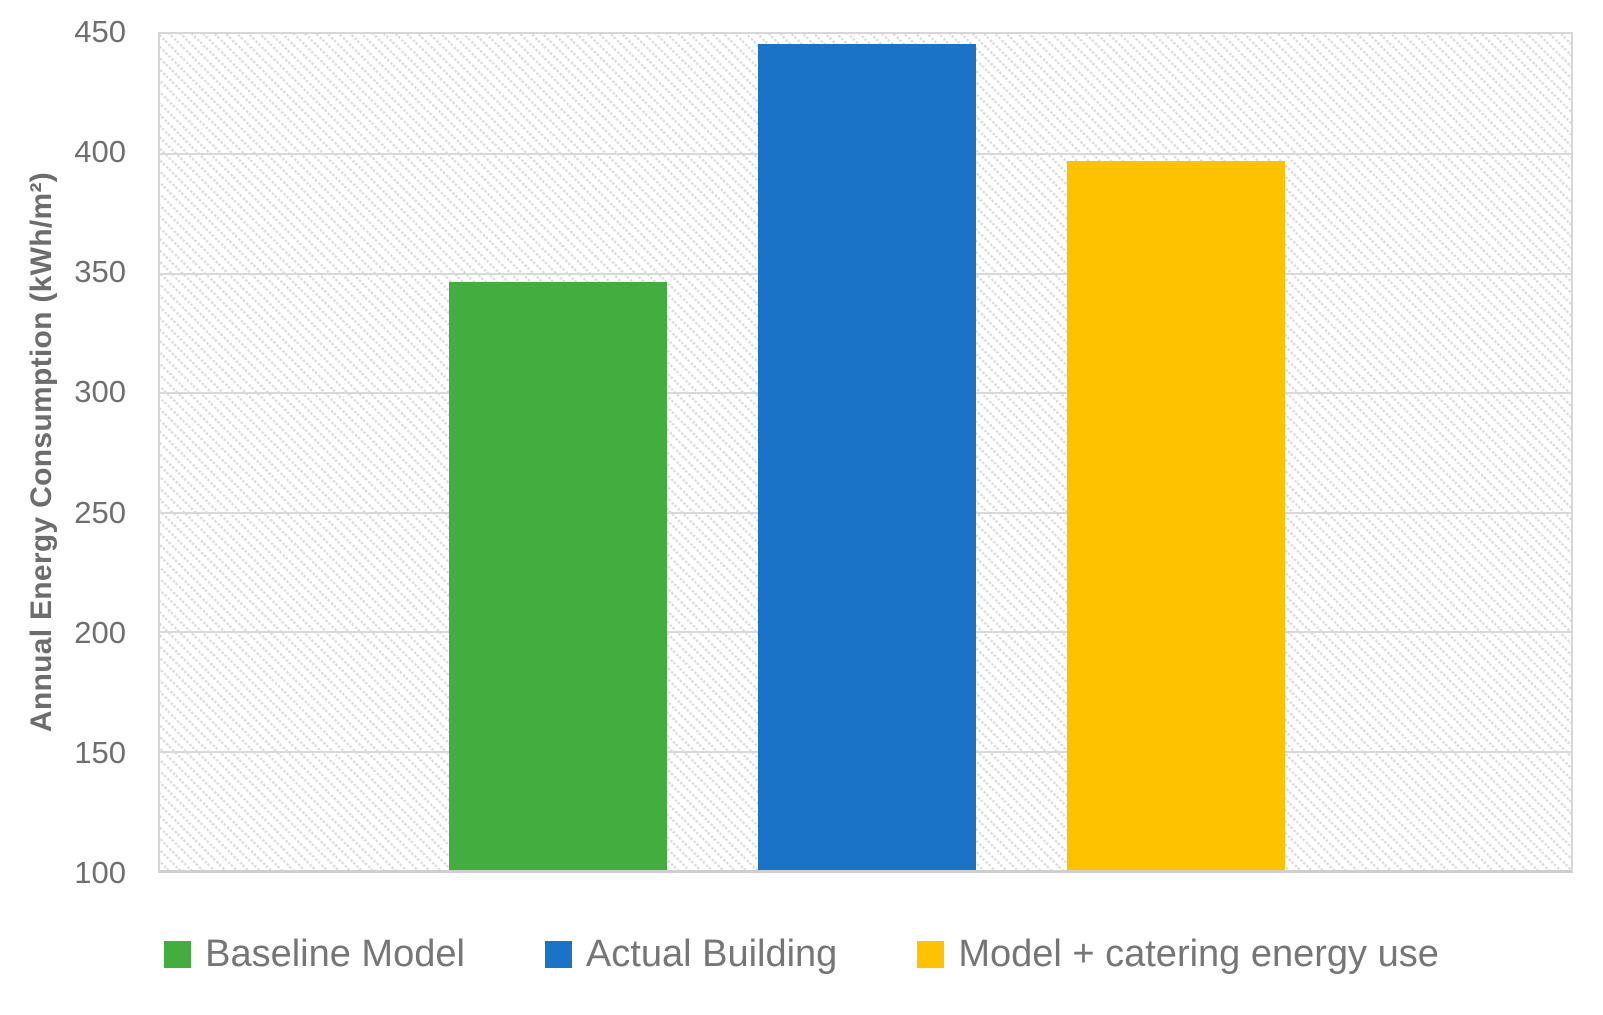 The width and height of the screenshot is (1603, 1015). What do you see at coordinates (558, 954) in the screenshot?
I see `legend-swatch-actual-building` at bounding box center [558, 954].